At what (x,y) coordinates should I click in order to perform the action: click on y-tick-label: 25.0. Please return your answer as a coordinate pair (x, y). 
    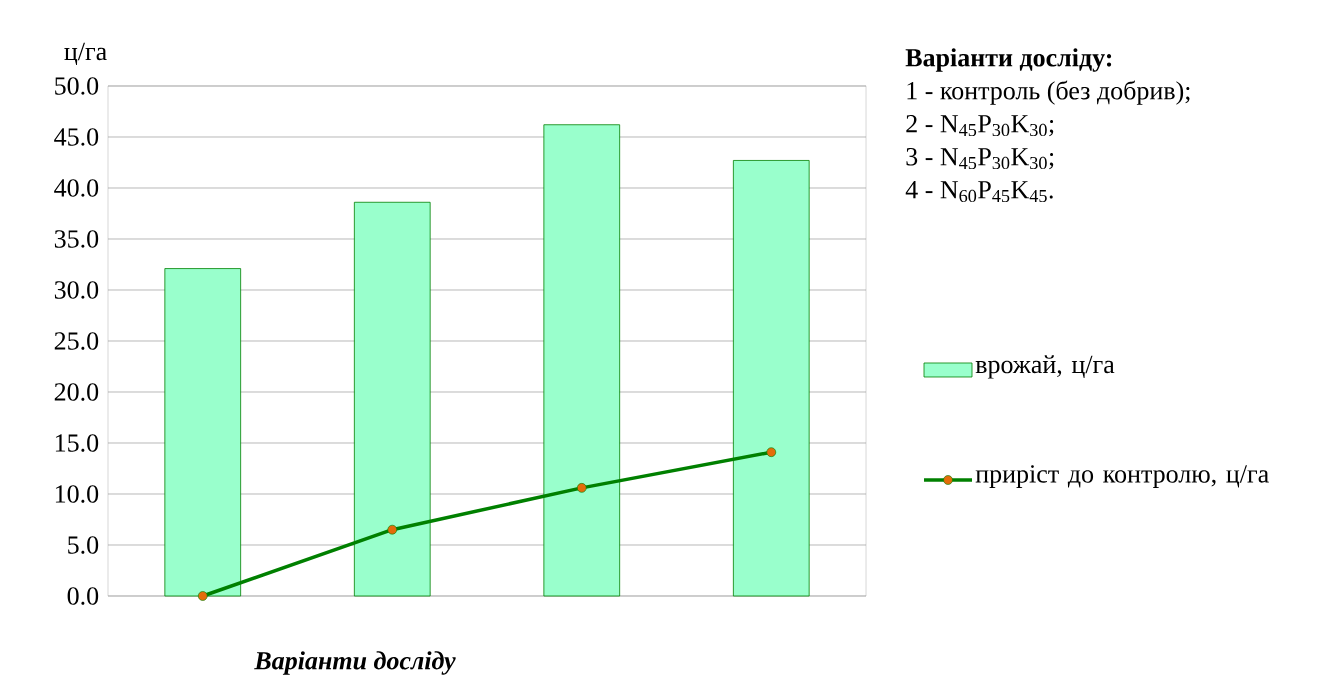
    Looking at the image, I should click on (76, 341).